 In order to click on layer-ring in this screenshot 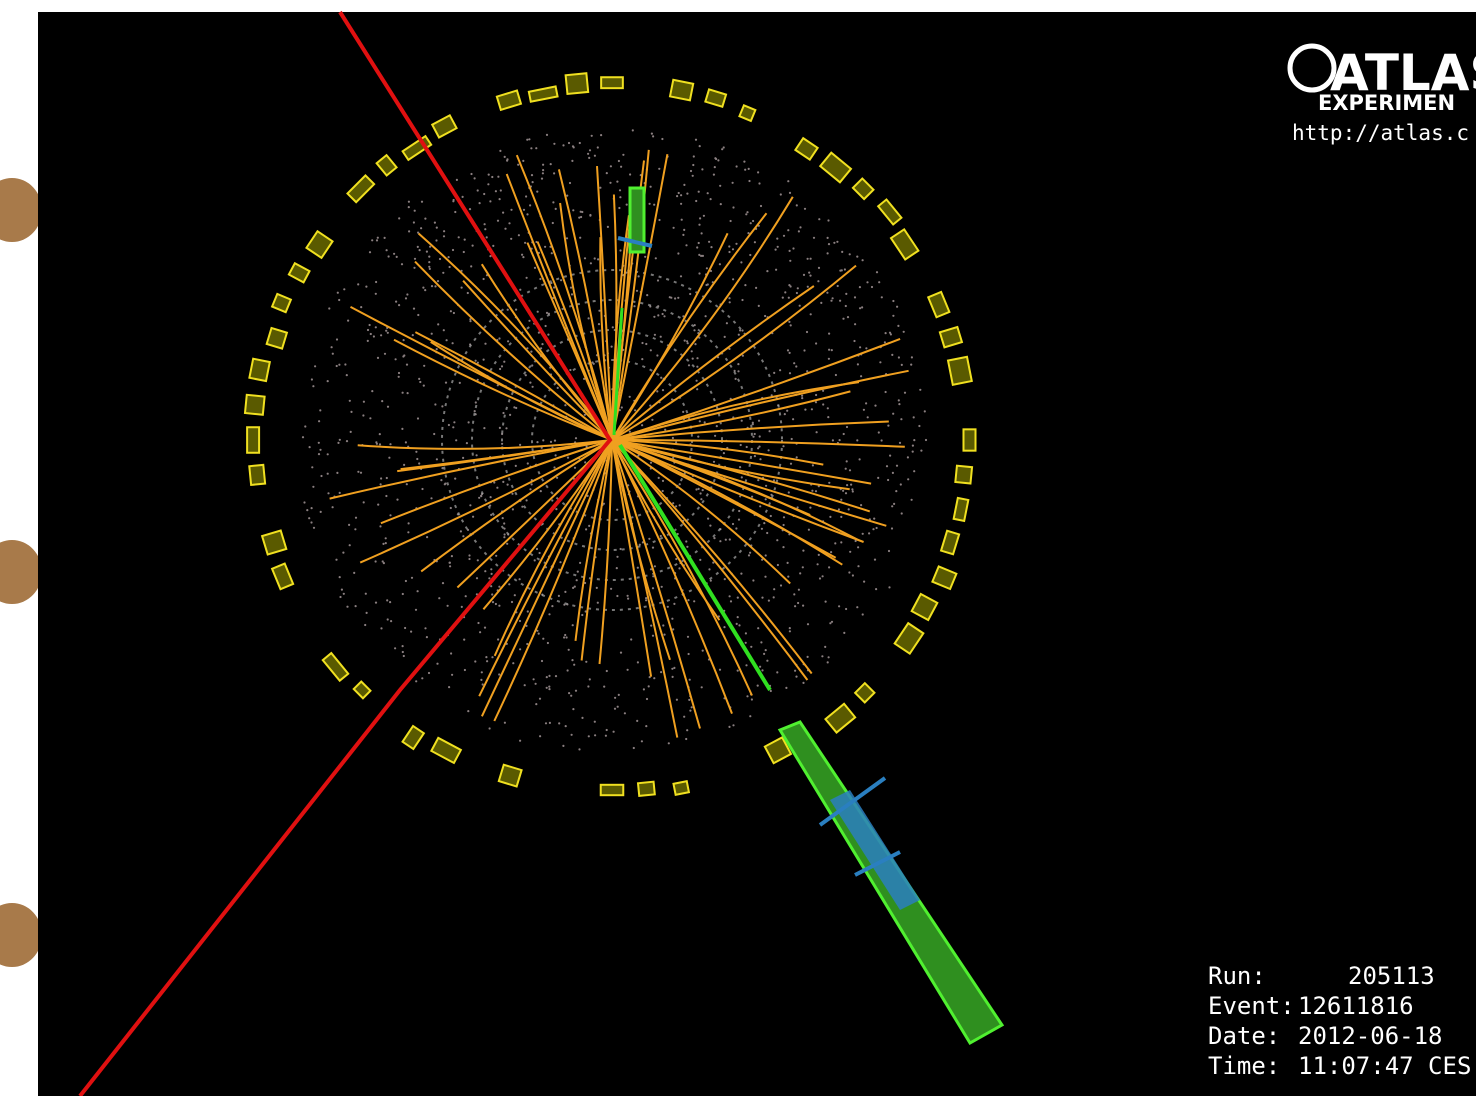, I will do `click(612, 440)`.